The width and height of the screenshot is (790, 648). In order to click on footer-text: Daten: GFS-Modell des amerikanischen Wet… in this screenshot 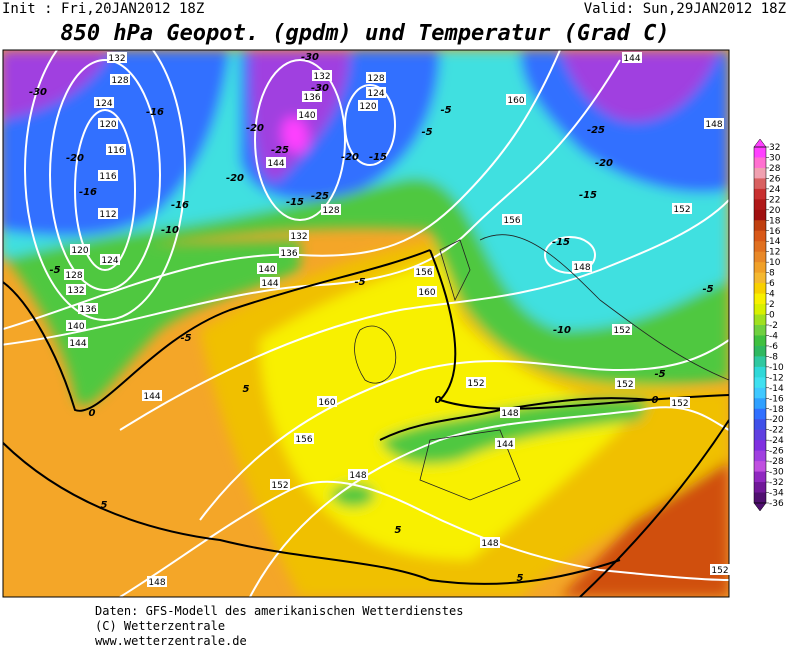, I will do `click(279, 611)`.